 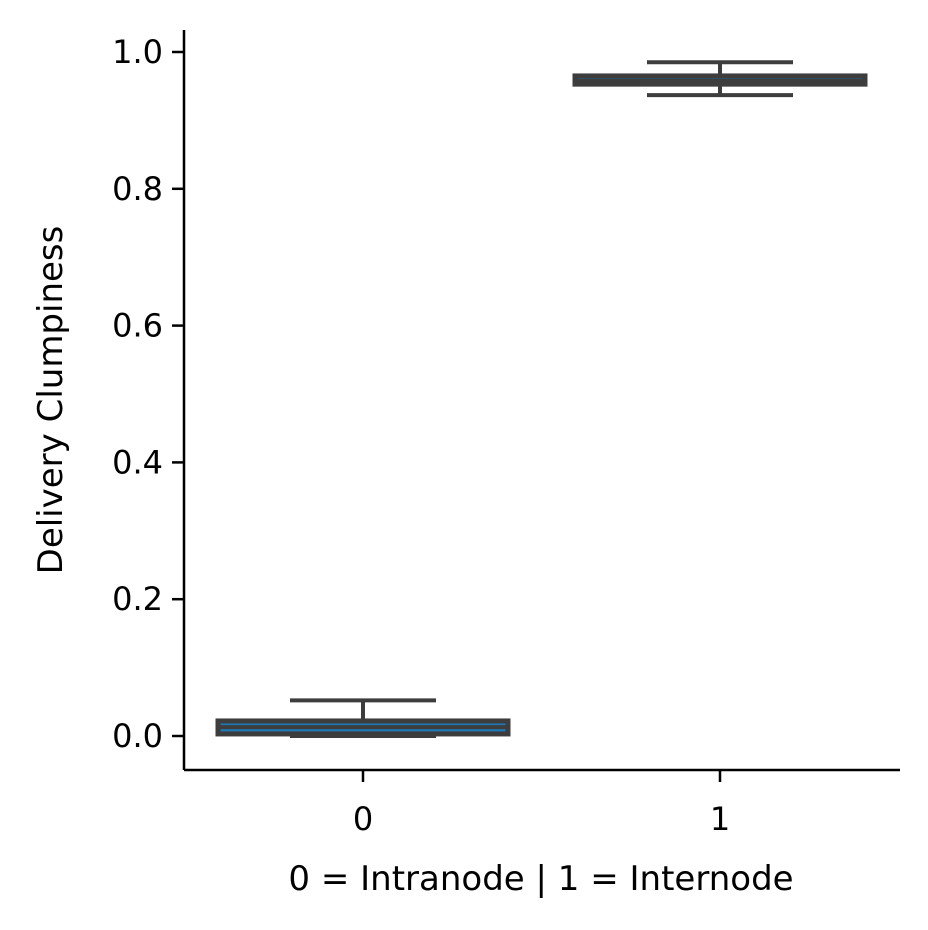 What do you see at coordinates (137, 599) in the screenshot?
I see `y-tick-label: 0.2` at bounding box center [137, 599].